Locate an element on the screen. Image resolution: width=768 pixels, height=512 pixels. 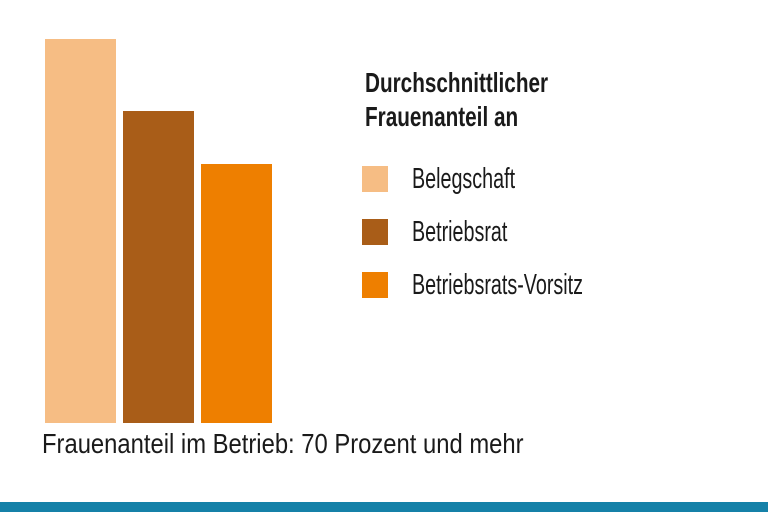
legend-item-belegschaft: Belegschaft is located at coordinates (512, 179).